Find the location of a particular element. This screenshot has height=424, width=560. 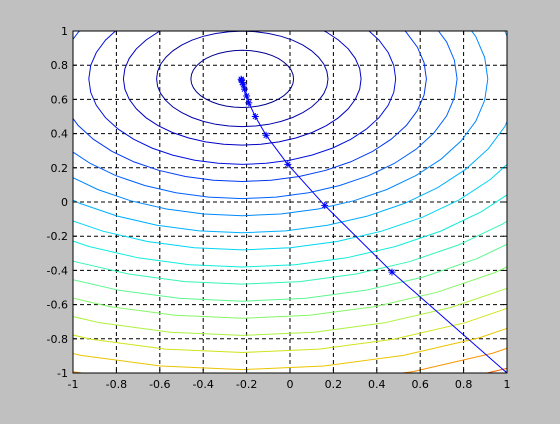

x-tick-label: -0.2 is located at coordinates (246, 384).